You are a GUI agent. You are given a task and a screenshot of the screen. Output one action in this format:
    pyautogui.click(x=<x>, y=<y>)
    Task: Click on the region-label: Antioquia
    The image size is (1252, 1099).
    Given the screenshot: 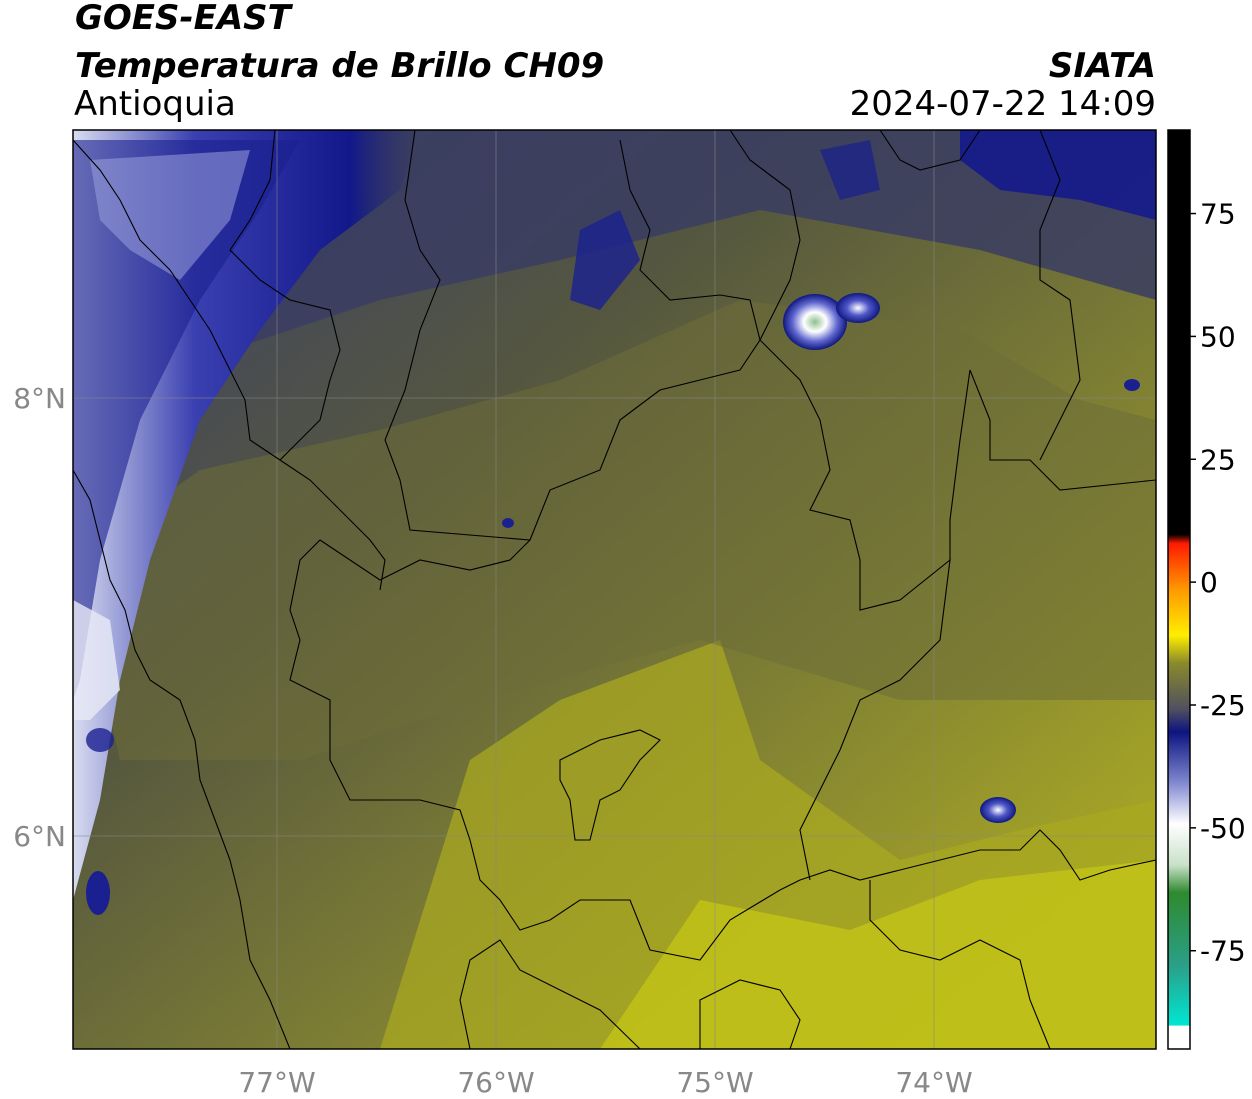 What is the action you would take?
    pyautogui.click(x=155, y=104)
    